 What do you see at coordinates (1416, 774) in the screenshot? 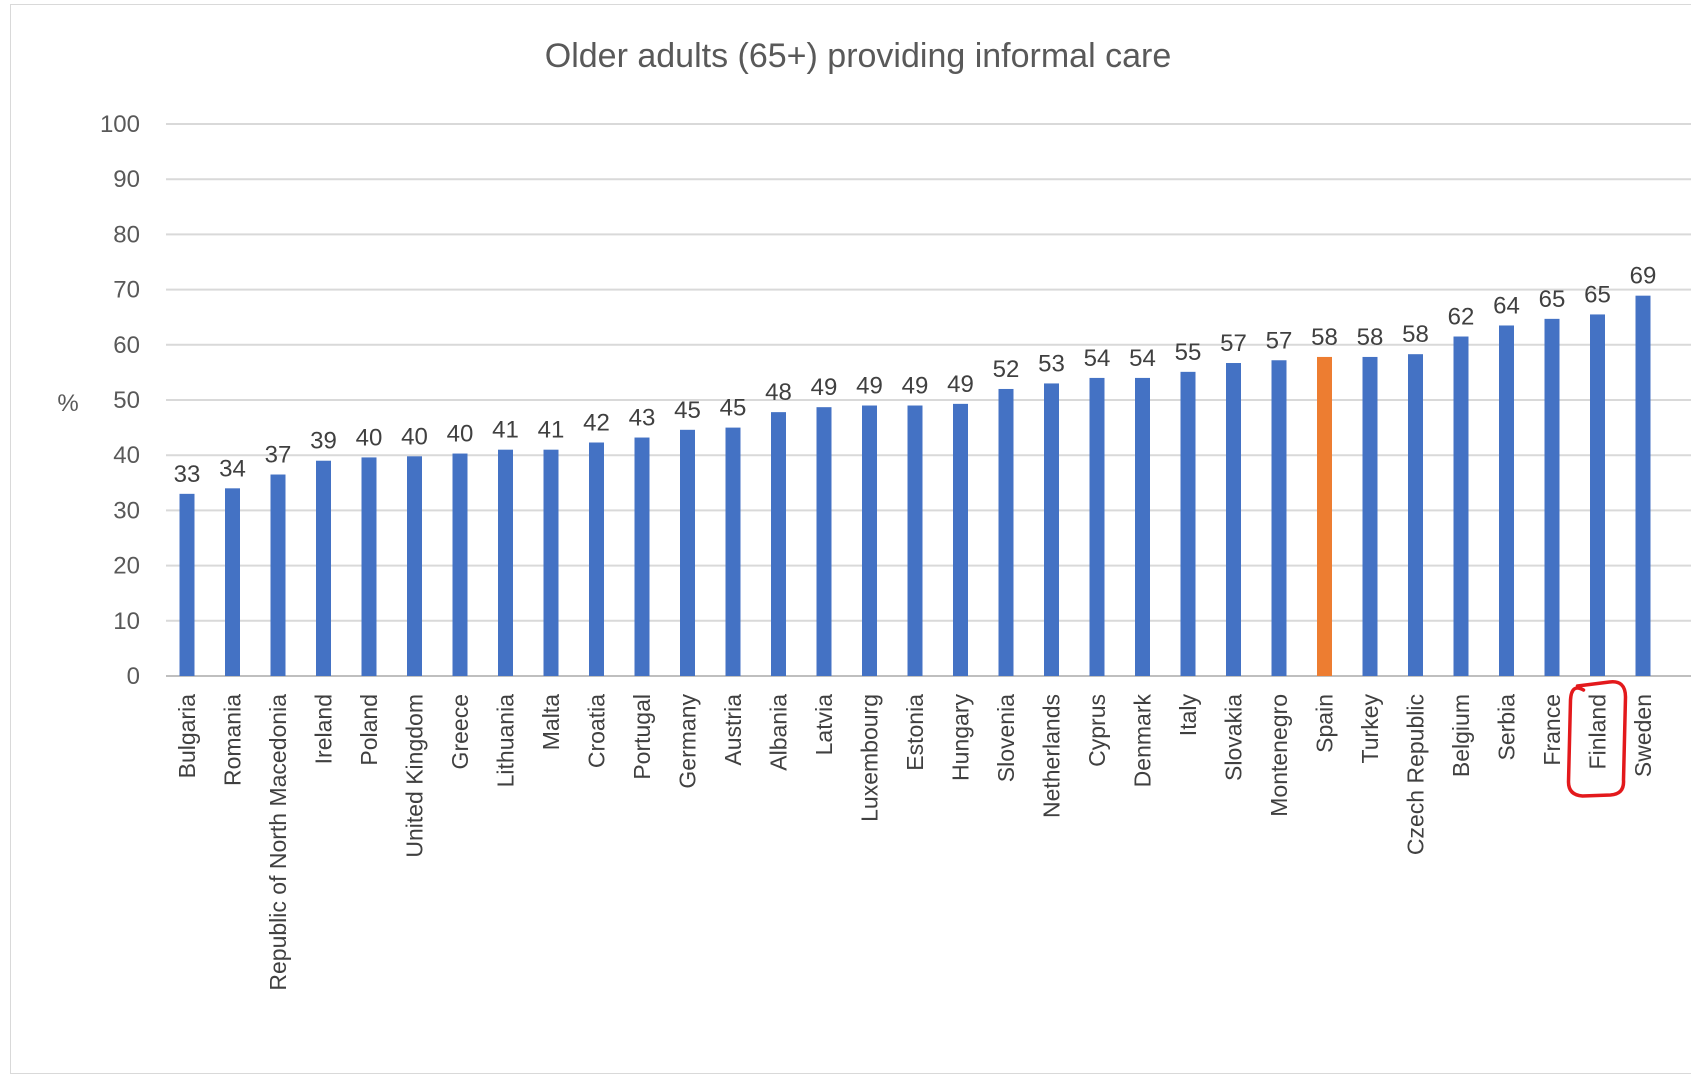
I see `category-label: Czech Republic` at bounding box center [1416, 774].